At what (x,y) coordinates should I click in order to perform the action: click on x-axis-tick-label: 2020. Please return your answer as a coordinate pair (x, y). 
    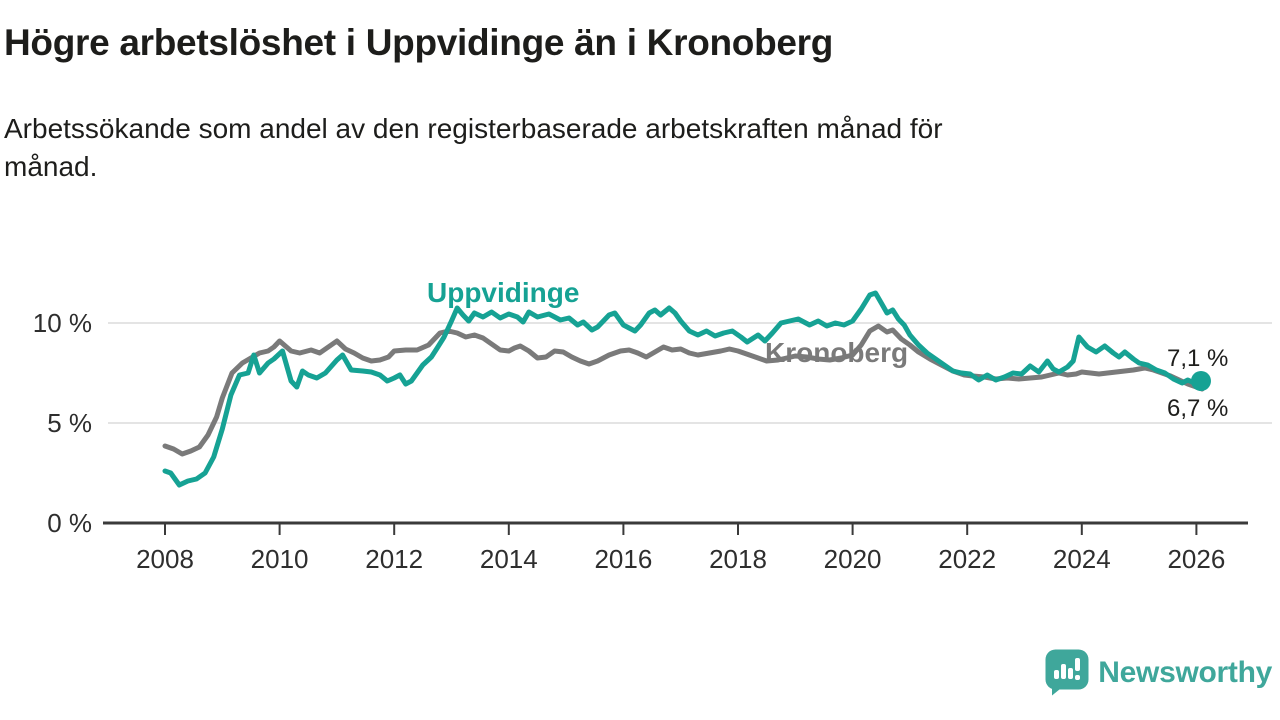
    Looking at the image, I should click on (853, 559).